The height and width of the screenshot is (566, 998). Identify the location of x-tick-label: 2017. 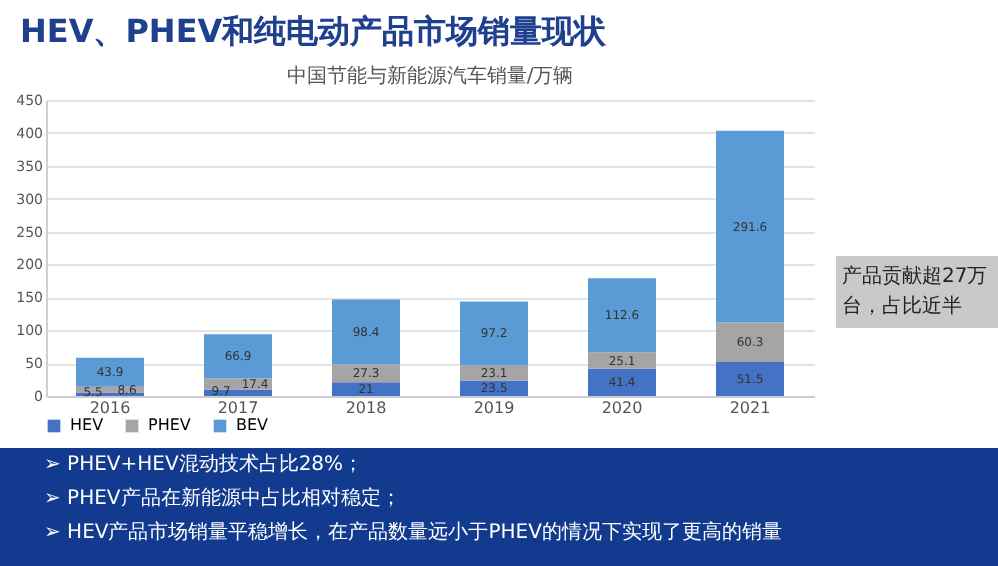
(238, 408).